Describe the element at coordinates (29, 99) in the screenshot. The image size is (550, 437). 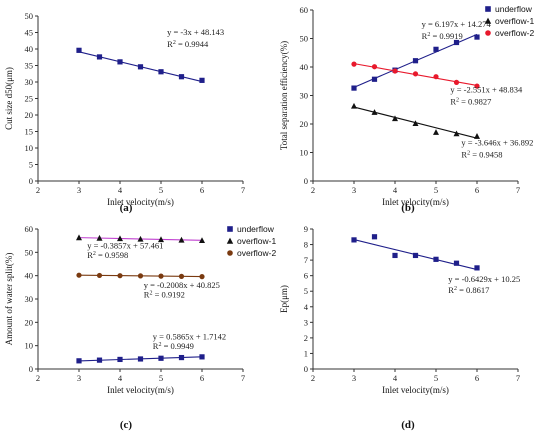
I see `y-tick-label: 25` at that location.